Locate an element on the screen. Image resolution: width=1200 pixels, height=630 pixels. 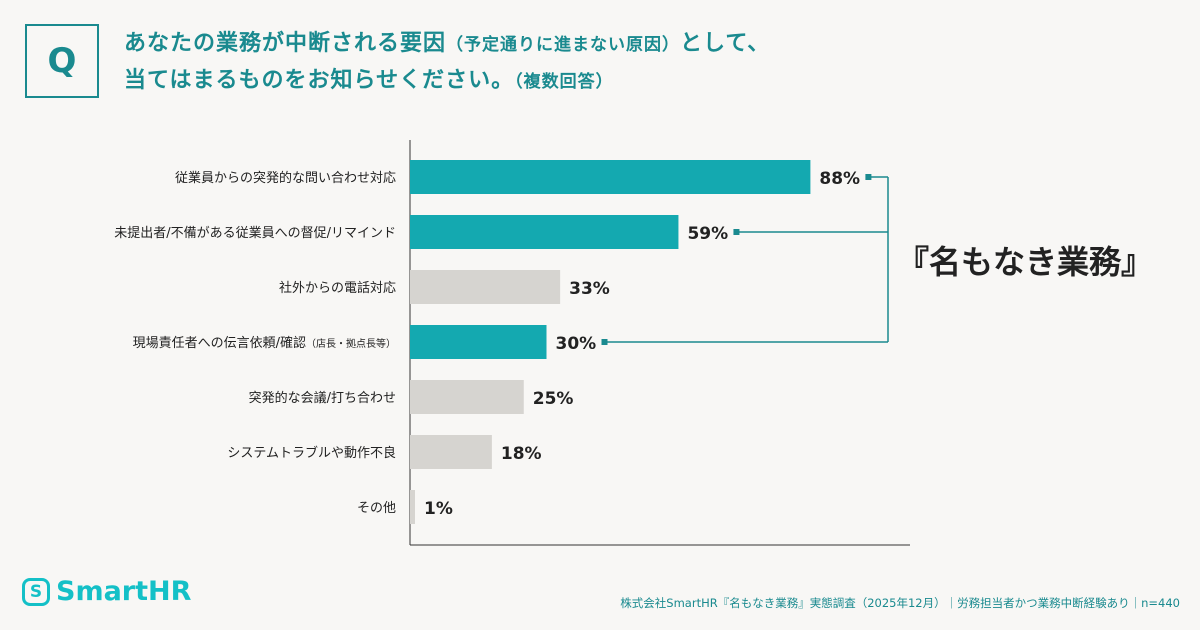
title-line2: 当てはまるものをお知らせください。 is located at coordinates (319, 80).